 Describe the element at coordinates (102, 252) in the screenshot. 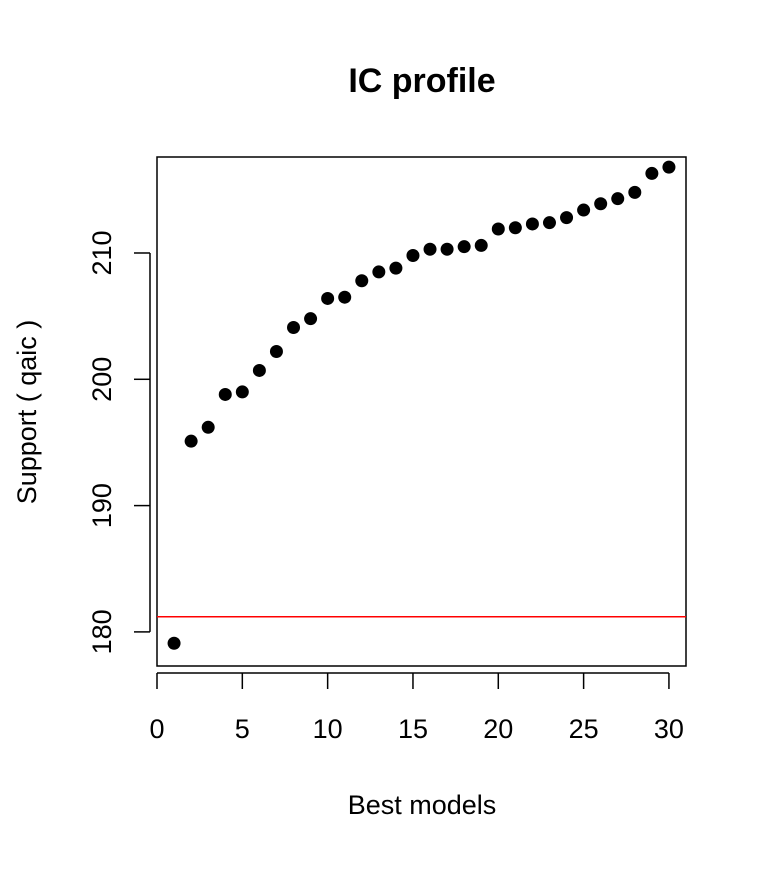

I see `y-tick-label: 210` at that location.